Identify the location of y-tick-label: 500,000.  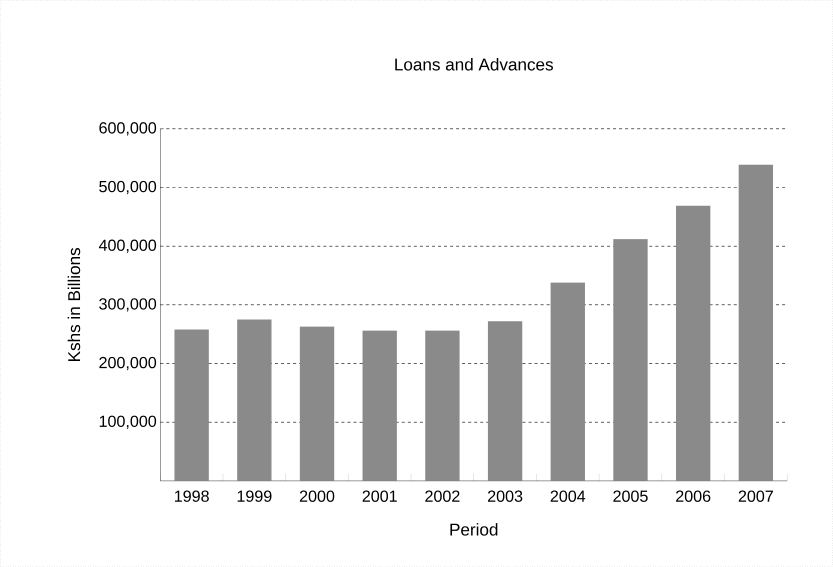
(127, 187).